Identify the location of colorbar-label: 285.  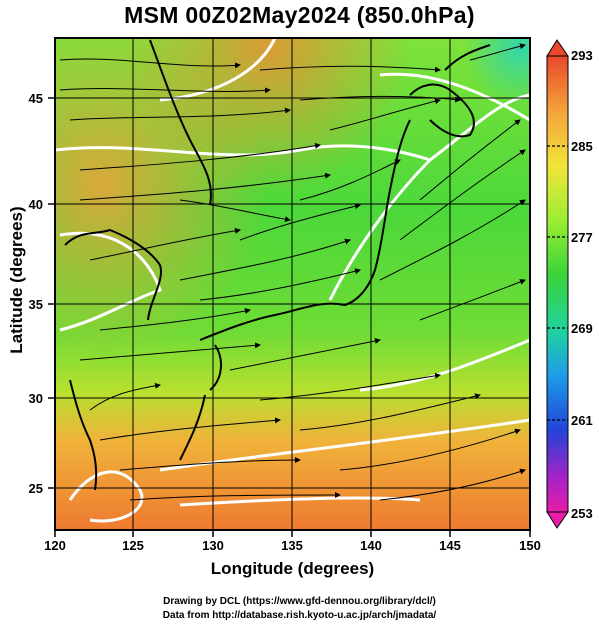
(582, 146).